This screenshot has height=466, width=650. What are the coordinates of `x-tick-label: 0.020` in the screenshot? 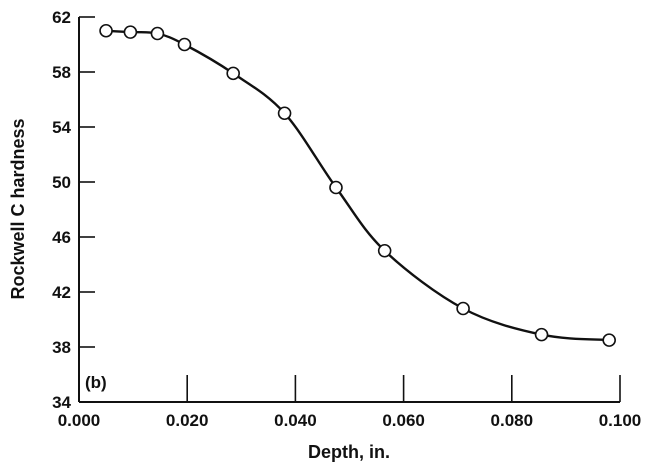 It's located at (187, 420).